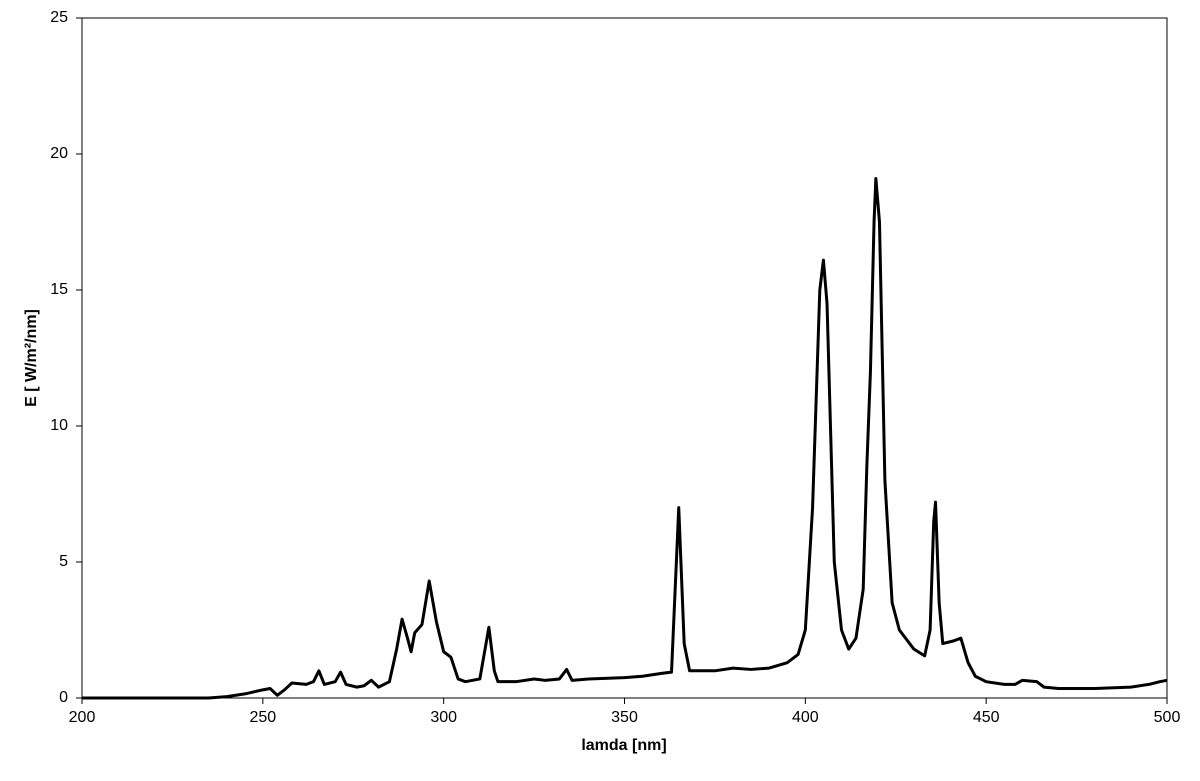  I want to click on x-tick-label: 300, so click(443, 717).